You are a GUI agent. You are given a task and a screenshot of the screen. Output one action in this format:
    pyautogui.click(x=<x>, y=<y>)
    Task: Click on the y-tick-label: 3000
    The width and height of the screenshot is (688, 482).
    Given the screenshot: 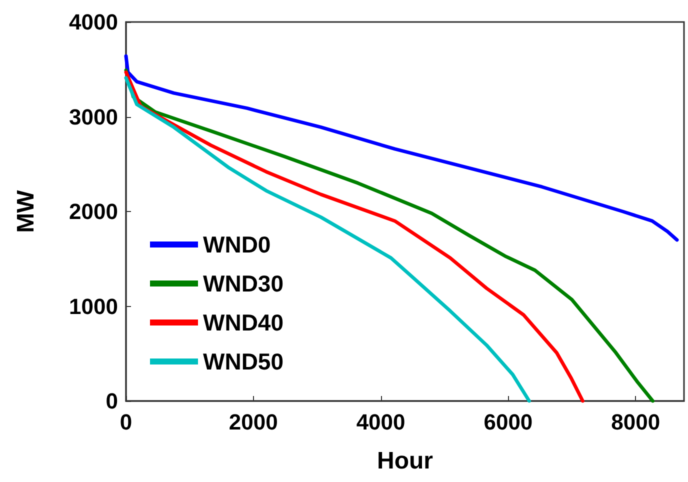 What is the action you would take?
    pyautogui.click(x=93, y=117)
    